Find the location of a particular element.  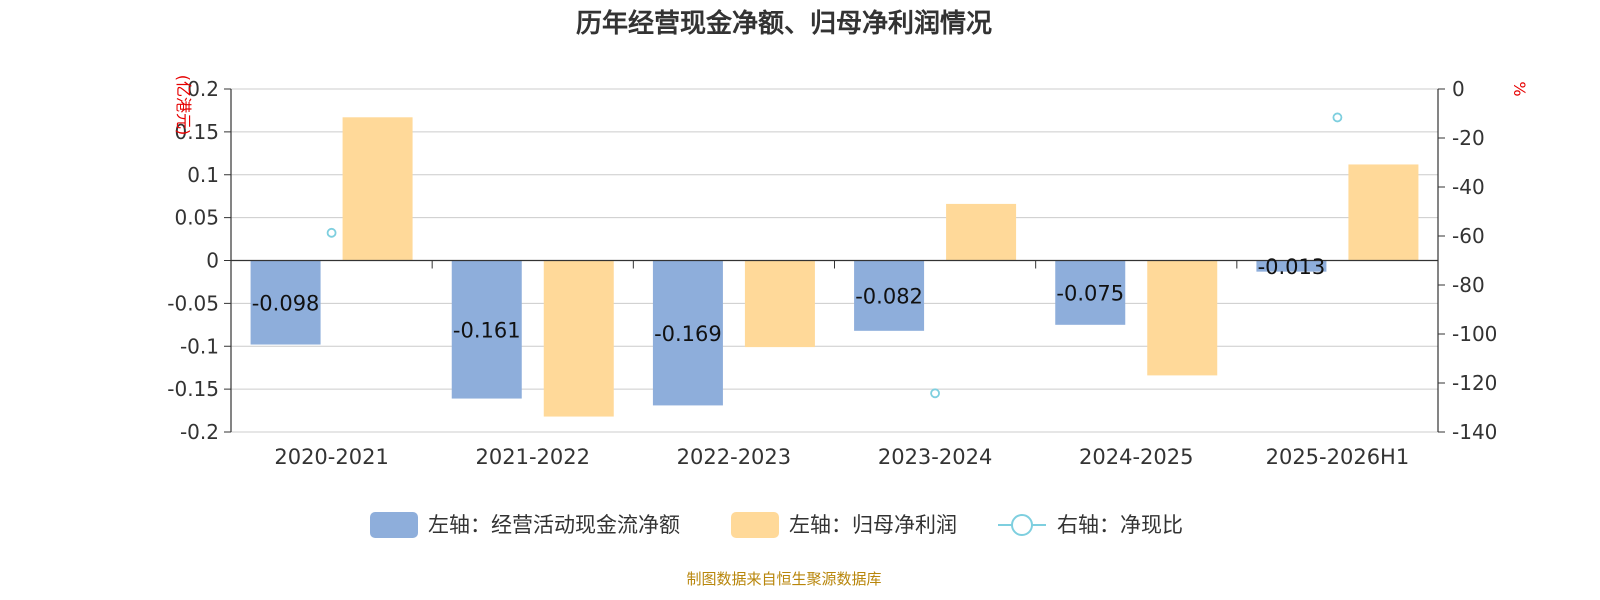

data-label-cash-flow: -0.161 is located at coordinates (487, 331).